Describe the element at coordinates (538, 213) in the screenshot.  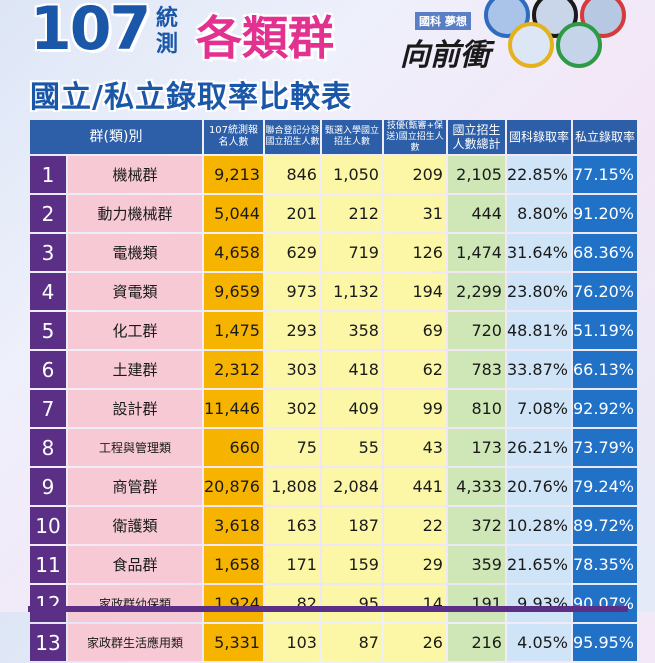
I see `cell-public-rate: 8.80%` at that location.